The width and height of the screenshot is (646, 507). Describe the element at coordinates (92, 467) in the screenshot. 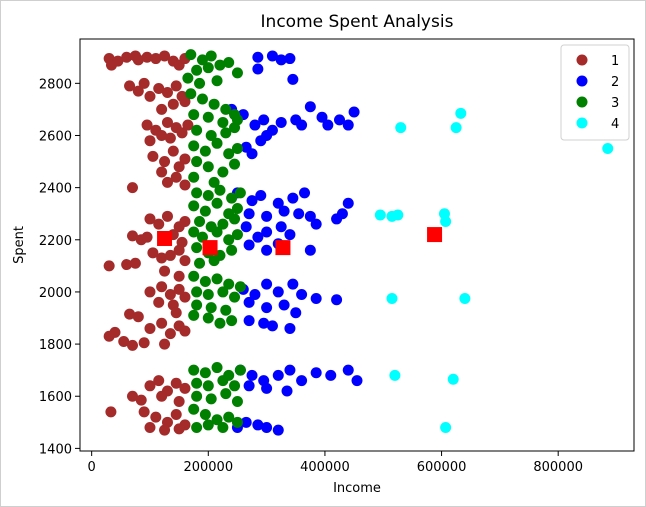

I see `x-tick-label: 0` at that location.